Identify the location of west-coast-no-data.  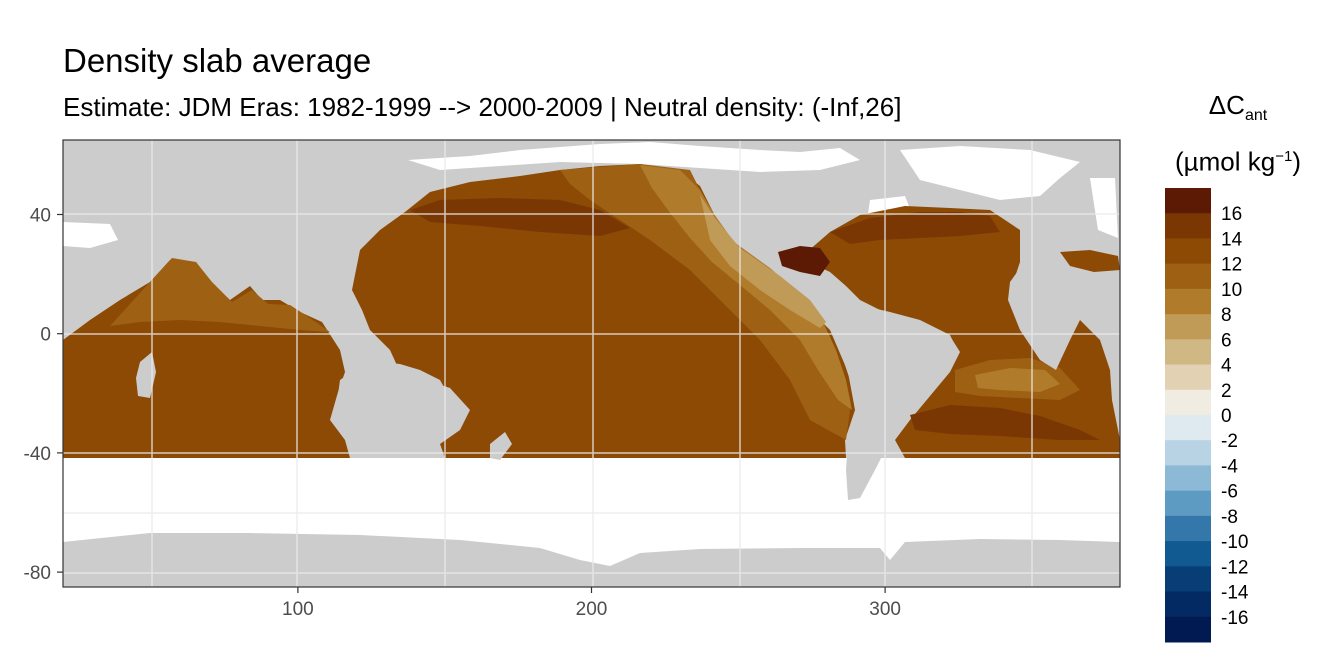
(90, 235).